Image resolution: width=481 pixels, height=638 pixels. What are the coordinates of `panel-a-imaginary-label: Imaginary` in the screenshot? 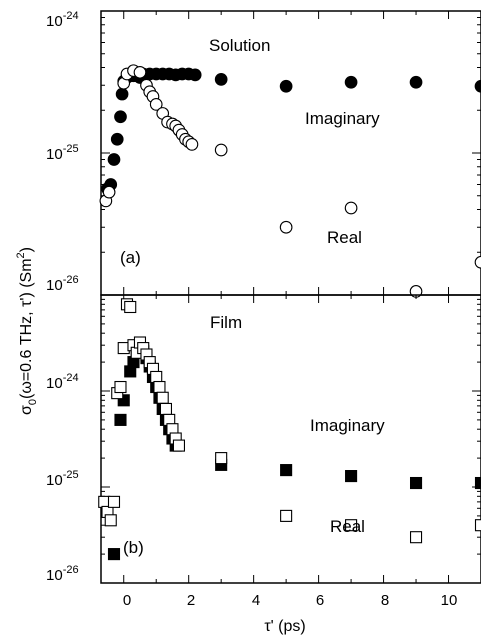 It's located at (342, 118).